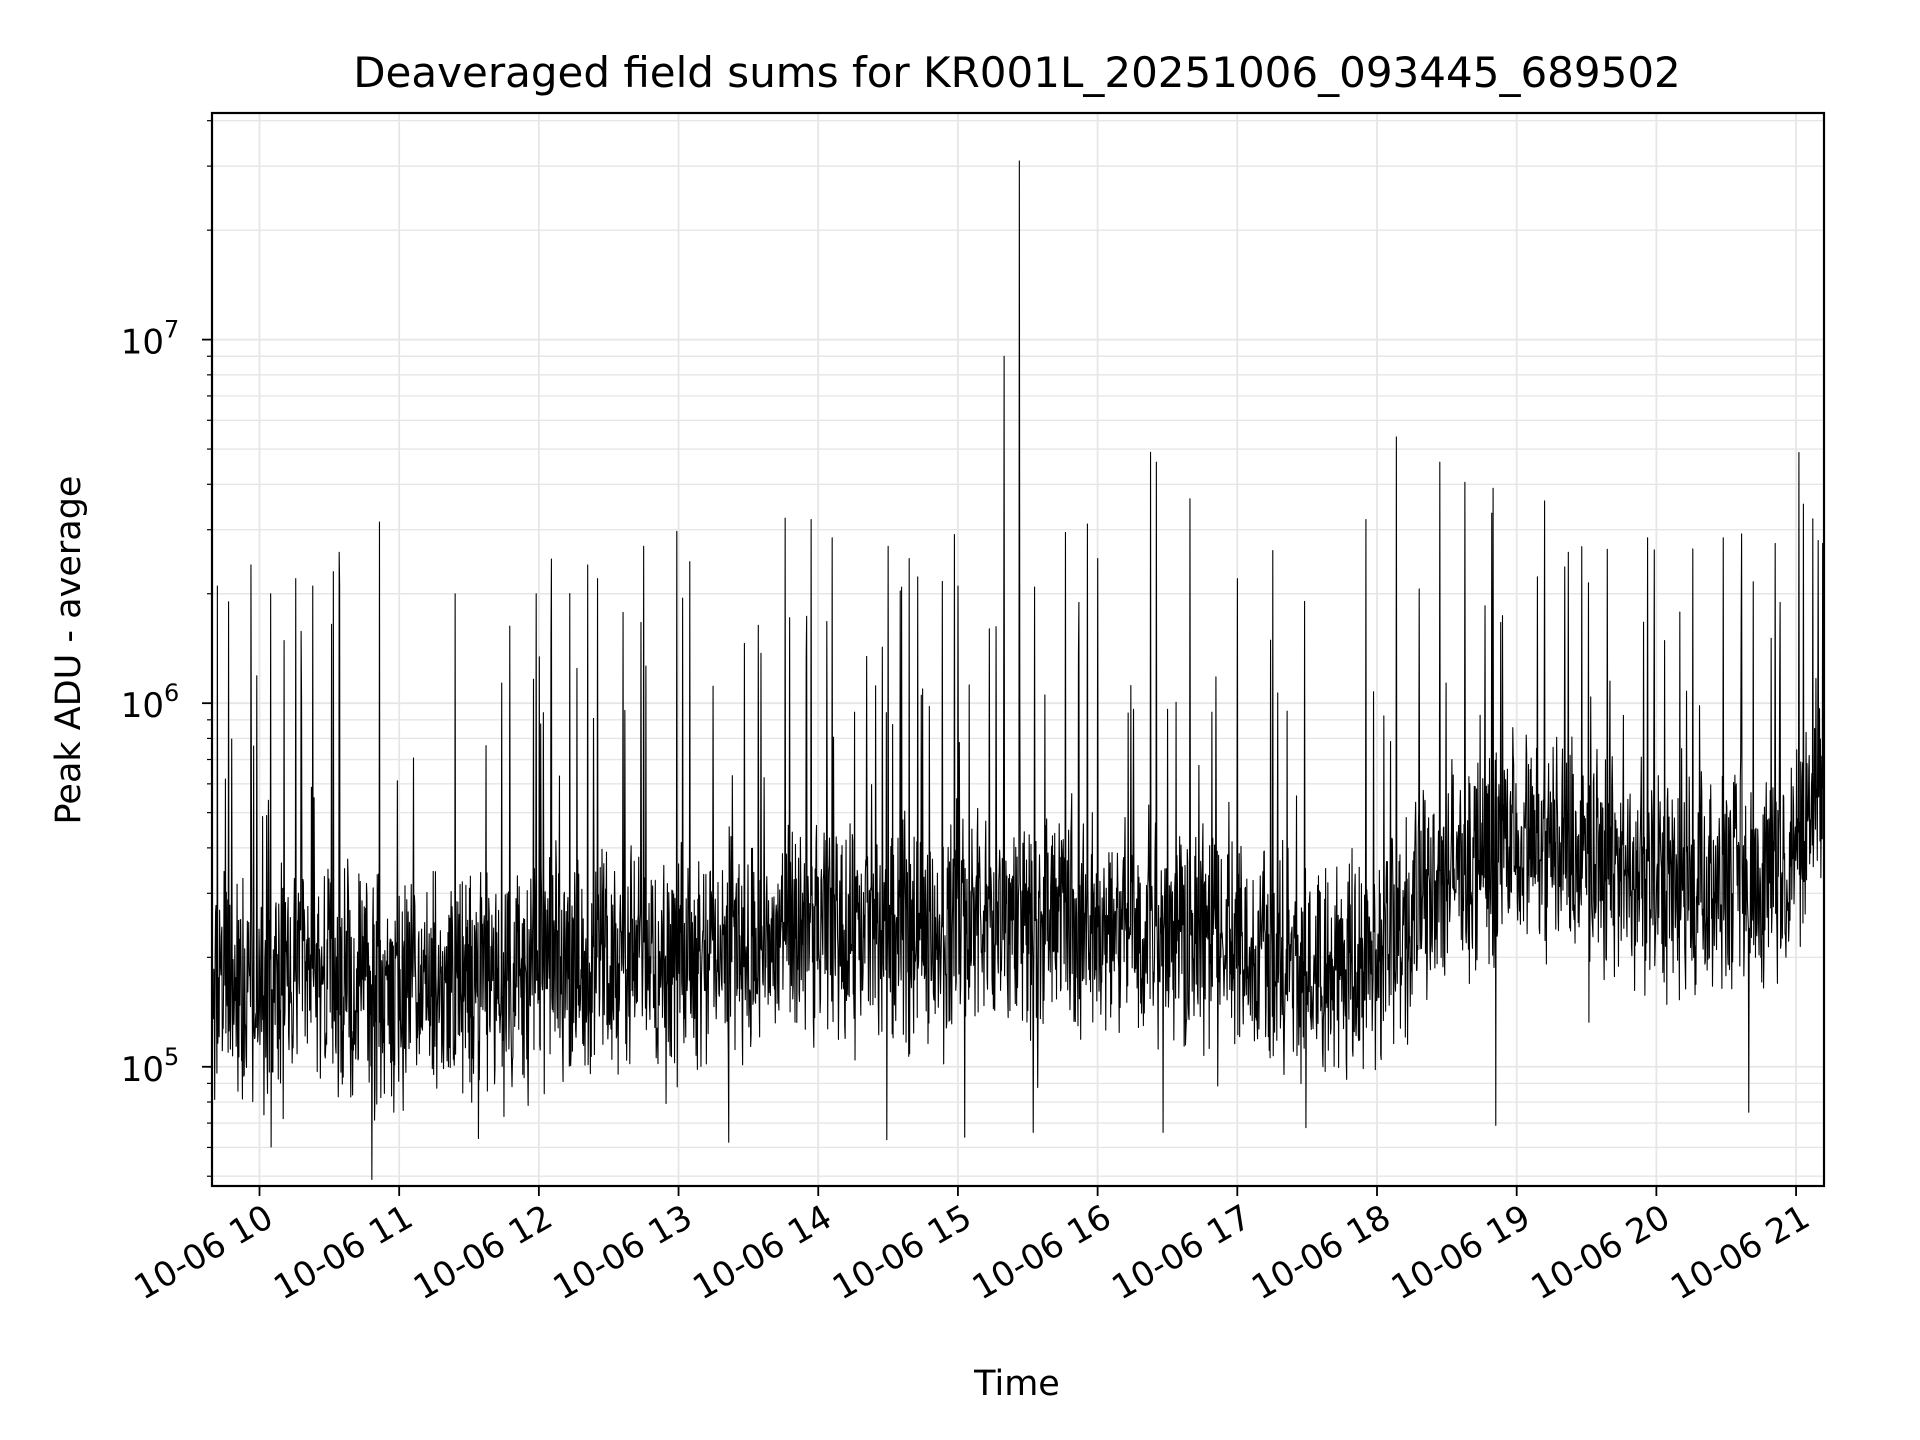  Describe the element at coordinates (150, 339) in the screenshot. I see `y-tick-label: 10⁷` at that location.